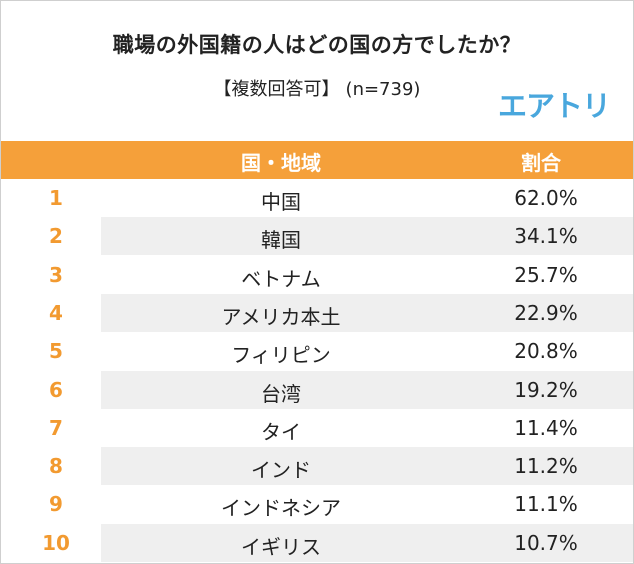 This screenshot has width=634, height=564. What do you see at coordinates (56, 389) in the screenshot?
I see `rank-number: 6` at bounding box center [56, 389].